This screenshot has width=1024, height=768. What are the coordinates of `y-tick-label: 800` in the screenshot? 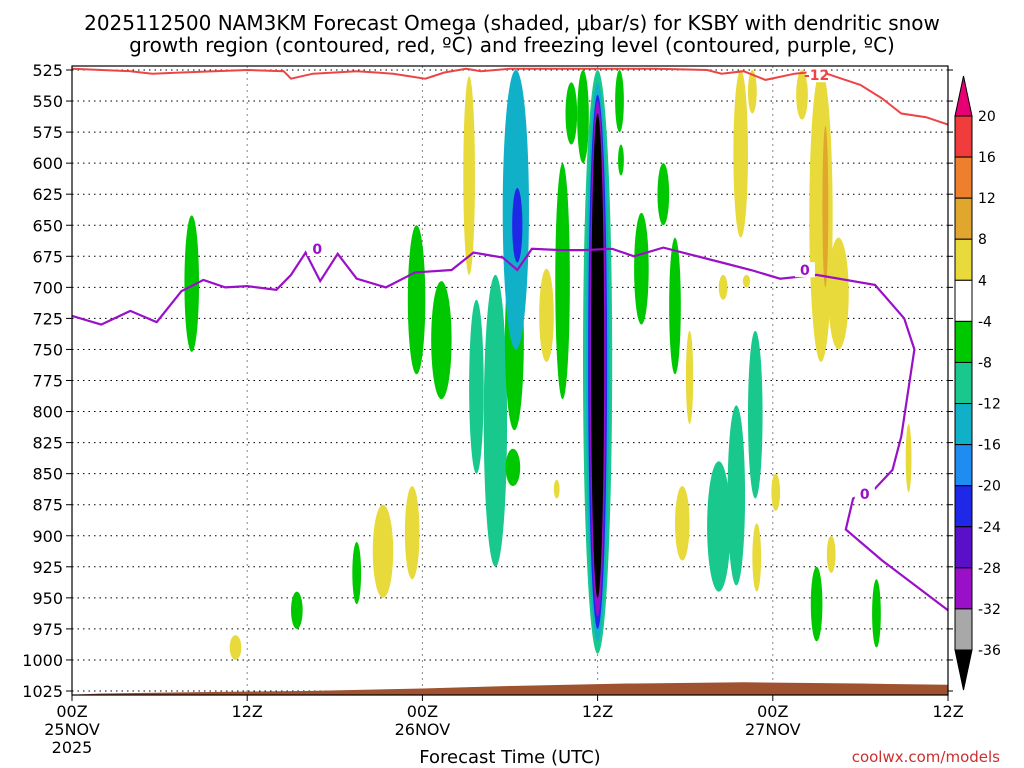 It's located at (47, 412).